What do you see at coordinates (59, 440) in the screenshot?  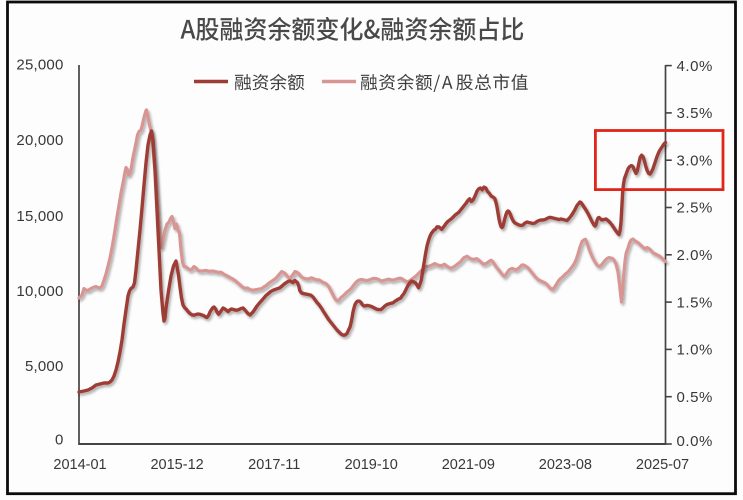 I see `svg-text: 0` at bounding box center [59, 440].